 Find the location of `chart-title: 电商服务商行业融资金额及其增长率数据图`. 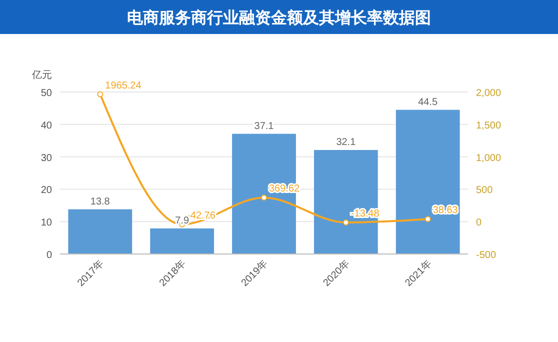

chart-title: 电商服务商行业融资金额及其增长率数据图 is located at coordinates (279, 17).